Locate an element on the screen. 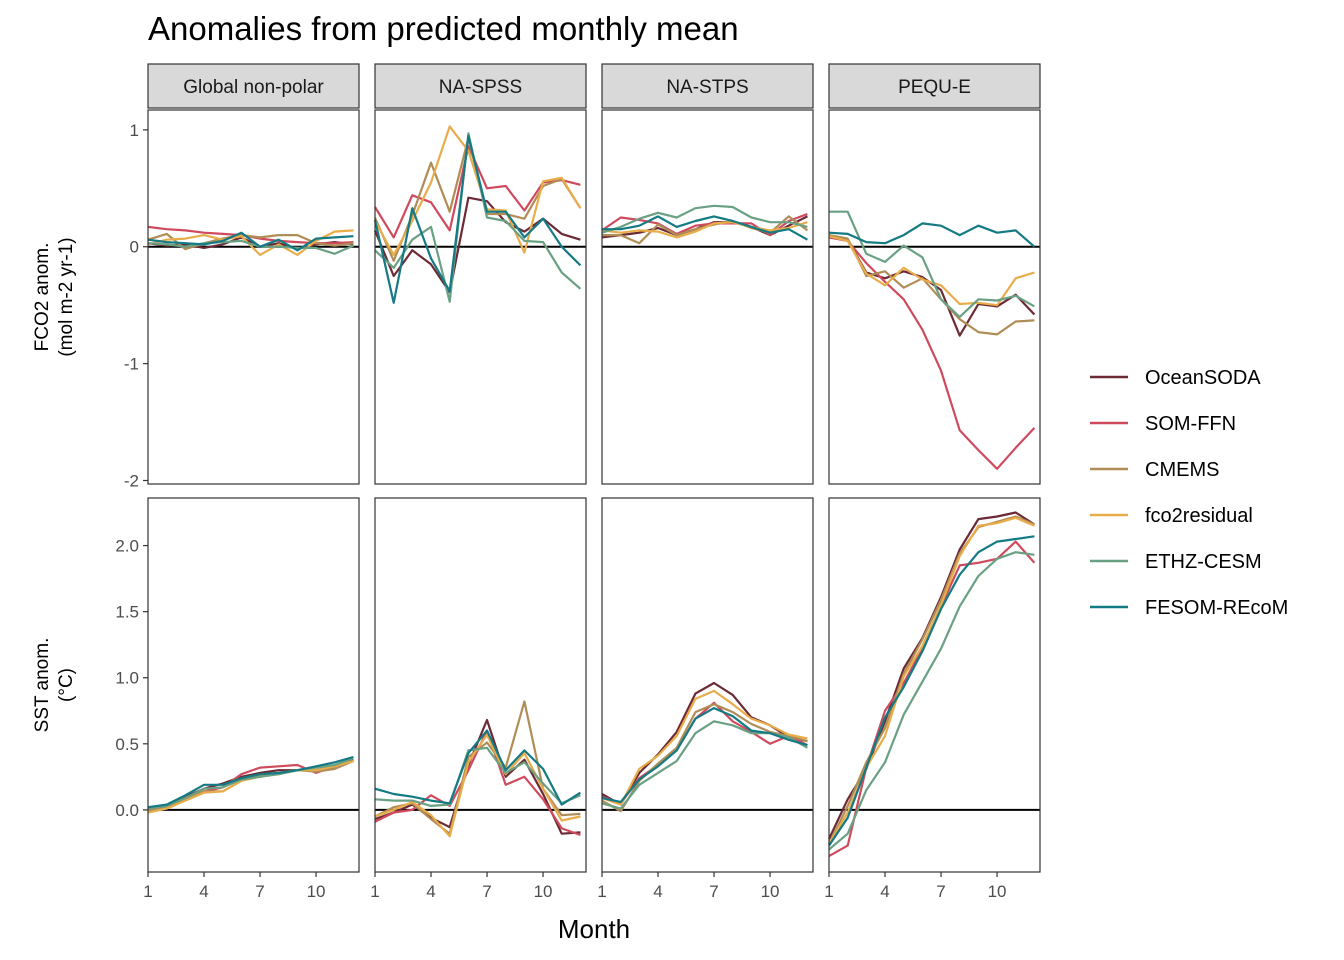 The width and height of the screenshot is (1344, 960). y-tick-label: -2 is located at coordinates (131, 480).